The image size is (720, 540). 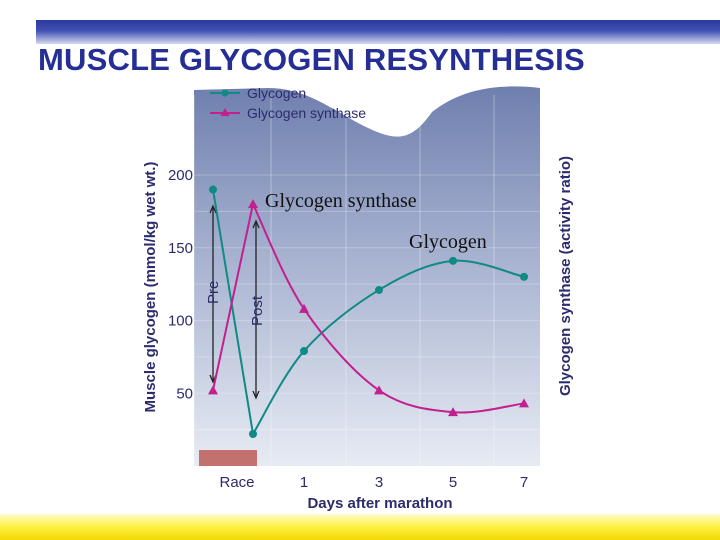 I want to click on y-tick-label: 200, so click(x=180, y=175).